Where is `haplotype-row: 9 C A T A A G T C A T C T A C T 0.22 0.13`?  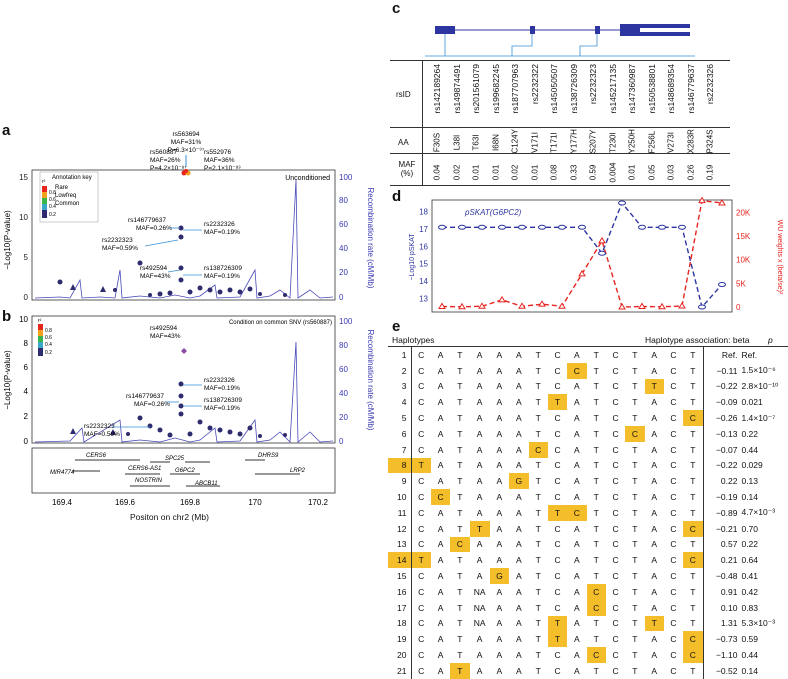 haplotype-row: 9 C A T A A G T C A T C T A C T 0.22 0.13 is located at coordinates (588, 481).